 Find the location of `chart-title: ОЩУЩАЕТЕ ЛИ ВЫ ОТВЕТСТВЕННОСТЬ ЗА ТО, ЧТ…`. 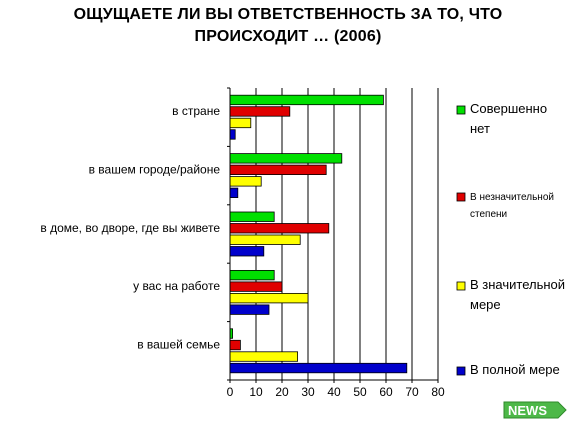

chart-title: ОЩУЩАЕТЕ ЛИ ВЫ ОТВЕТСТВЕННОСТЬ ЗА ТО, ЧТ… is located at coordinates (288, 26).